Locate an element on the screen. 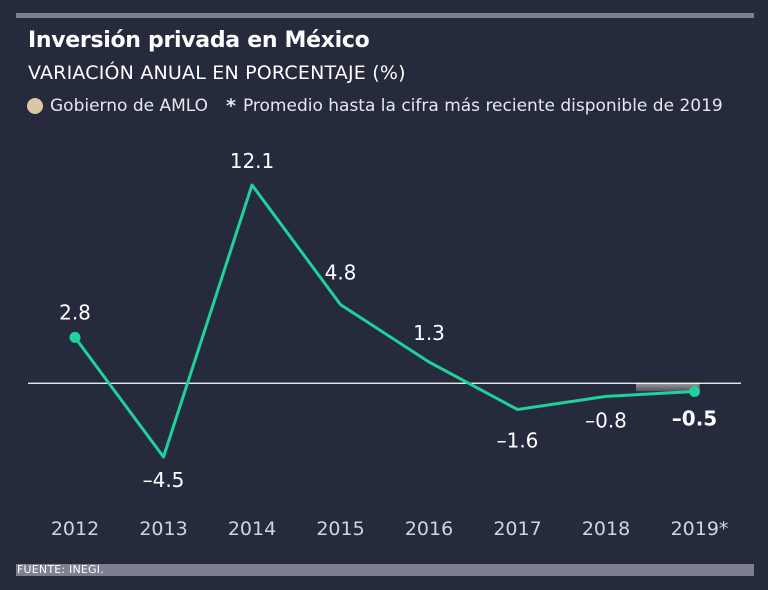 The width and height of the screenshot is (768, 590). chart-subtitle: VARIACIÓN ANUAL EN PORCENTAJE (%) is located at coordinates (217, 73).